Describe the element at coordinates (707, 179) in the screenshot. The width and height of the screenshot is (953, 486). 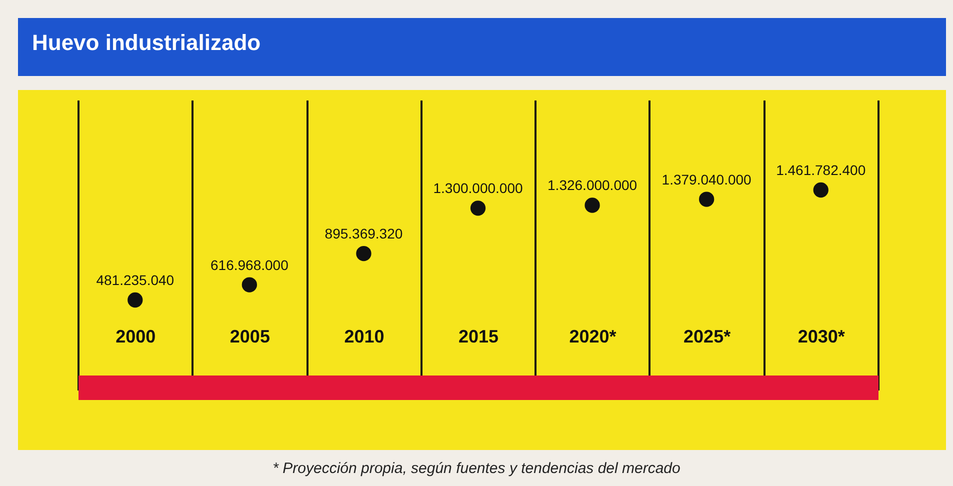
I see `data-label: 1.379.040.000` at that location.